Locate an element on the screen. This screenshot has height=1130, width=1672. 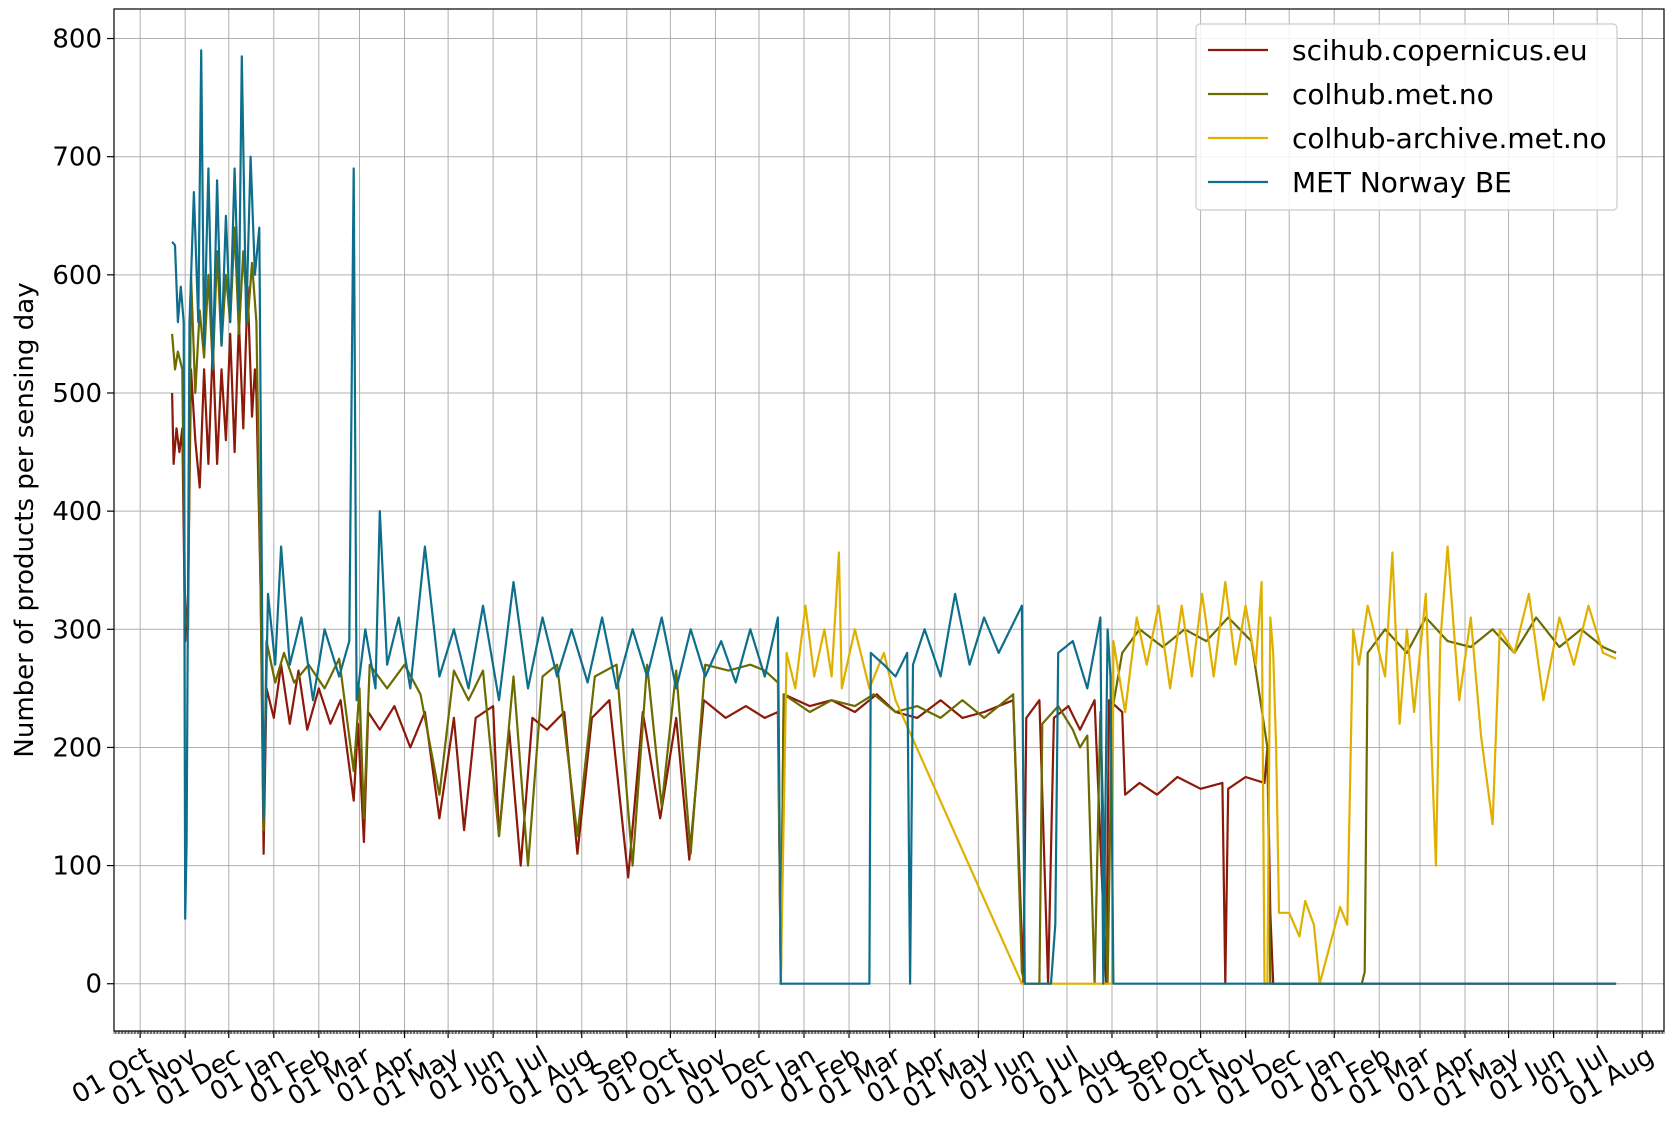
legend-label: colhub.met.no is located at coordinates (1393, 94).